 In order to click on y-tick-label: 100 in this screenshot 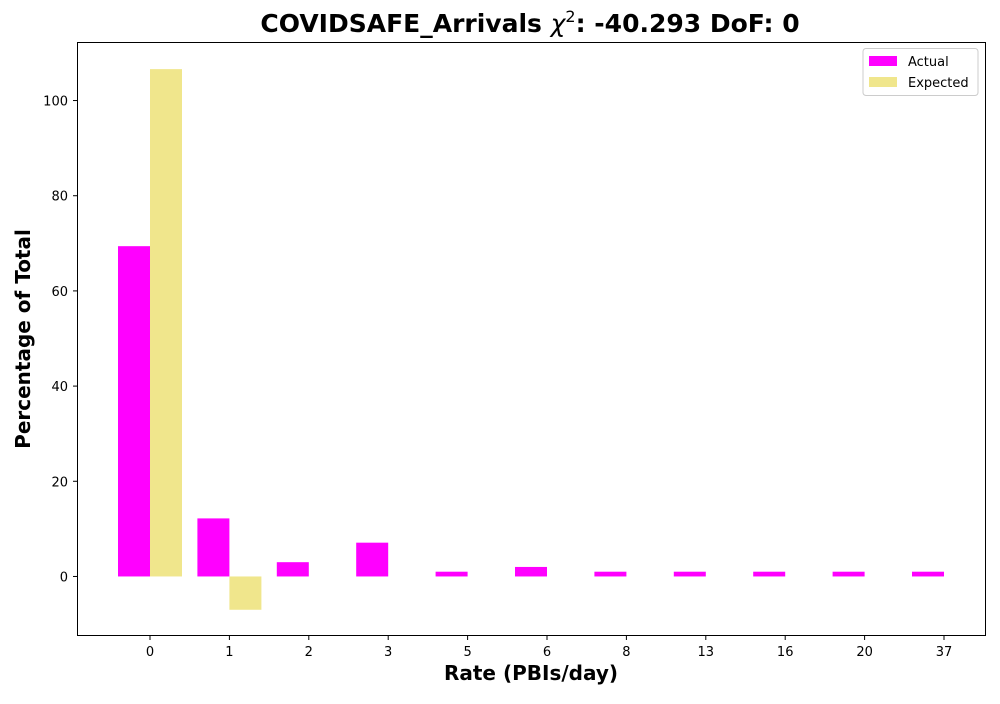, I will do `click(55, 102)`.